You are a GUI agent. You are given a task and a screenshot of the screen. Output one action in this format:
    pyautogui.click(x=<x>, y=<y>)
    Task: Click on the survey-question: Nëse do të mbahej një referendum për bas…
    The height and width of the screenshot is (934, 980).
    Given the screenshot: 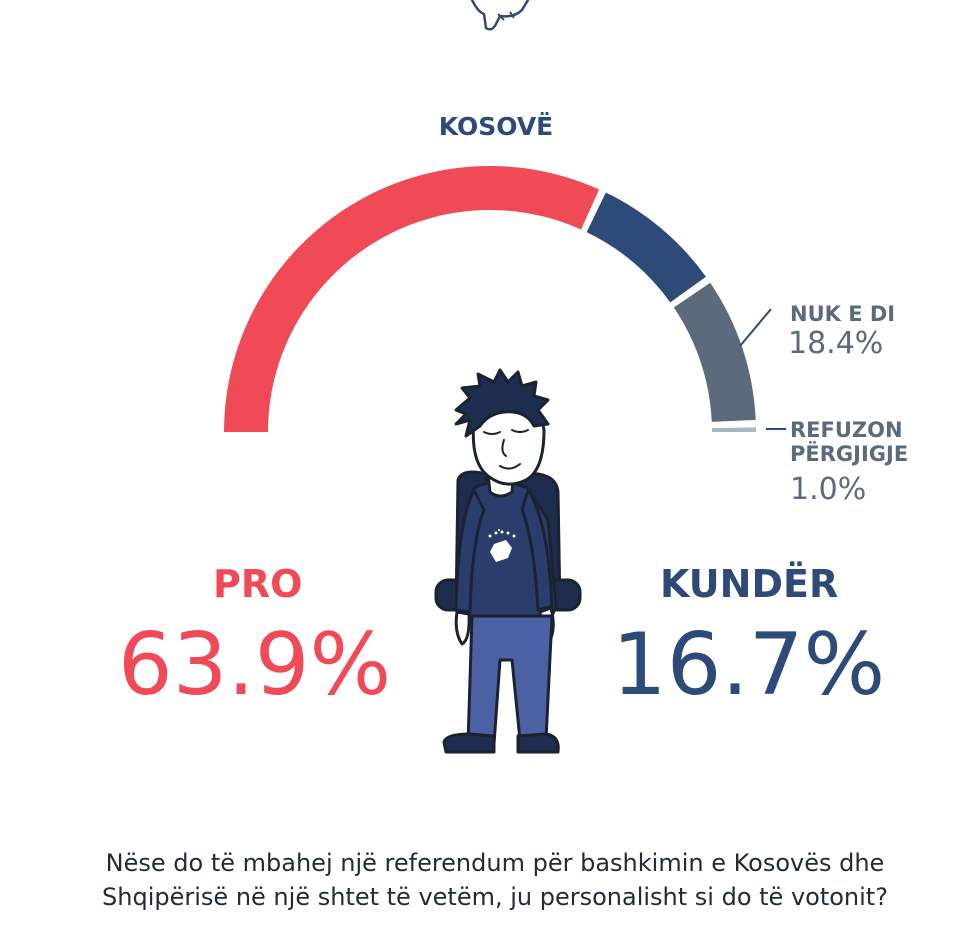 What is the action you would take?
    pyautogui.click(x=490, y=880)
    